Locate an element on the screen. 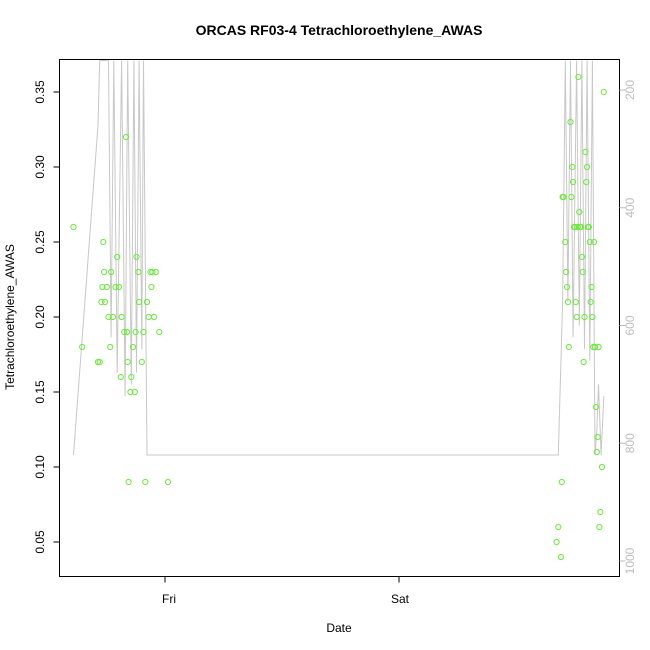  y-axis: 0.05 0.10 0.15 0.20 0.25 0.30 0.35 is located at coordinates (46, 317).